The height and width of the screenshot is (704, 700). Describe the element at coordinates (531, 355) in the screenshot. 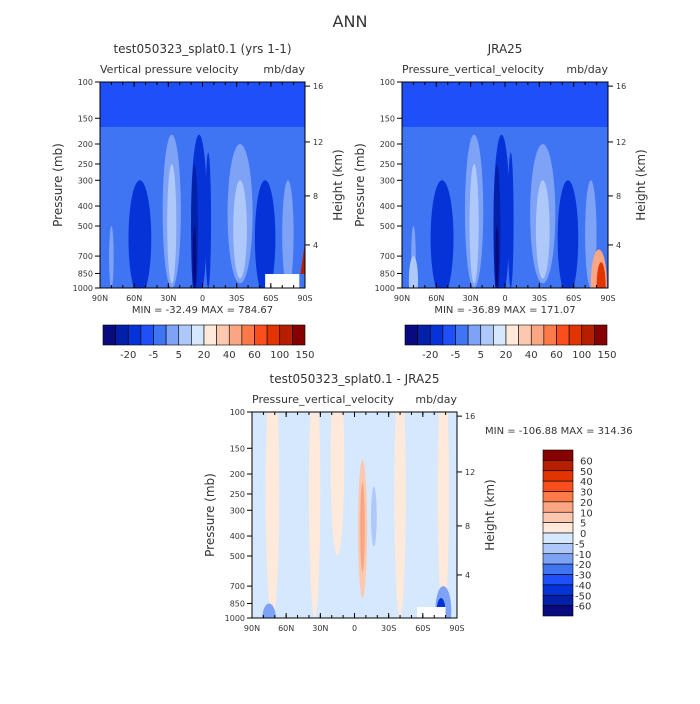

I see `colorbar-label: 40` at that location.